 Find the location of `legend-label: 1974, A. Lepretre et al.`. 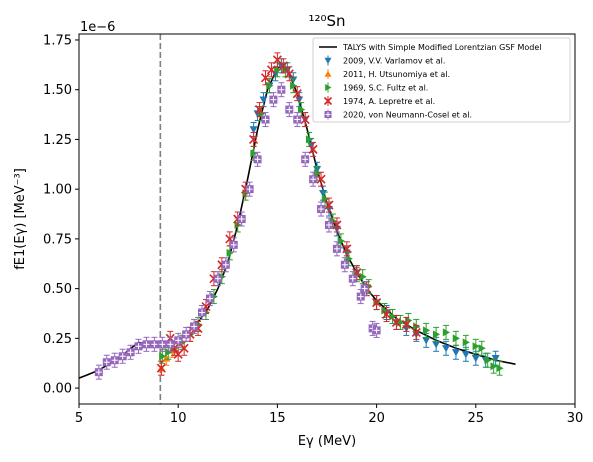

legend-label: 1974, A. Lepretre et al. is located at coordinates (389, 101).